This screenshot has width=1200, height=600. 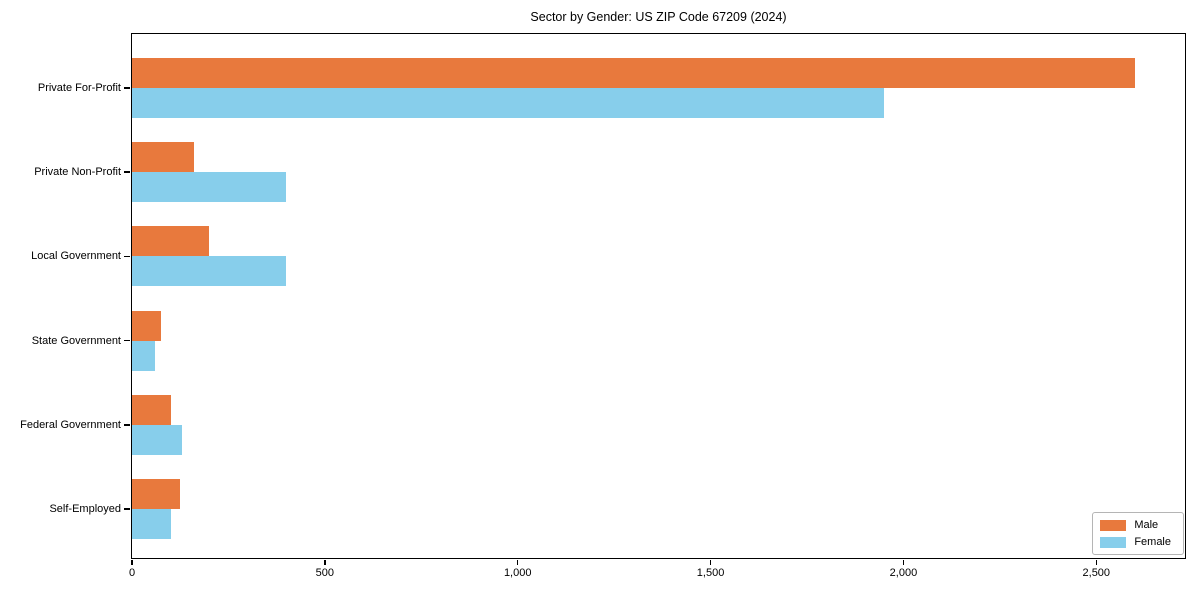 What do you see at coordinates (633, 73) in the screenshot?
I see `bar-male-private-for-profit` at bounding box center [633, 73].